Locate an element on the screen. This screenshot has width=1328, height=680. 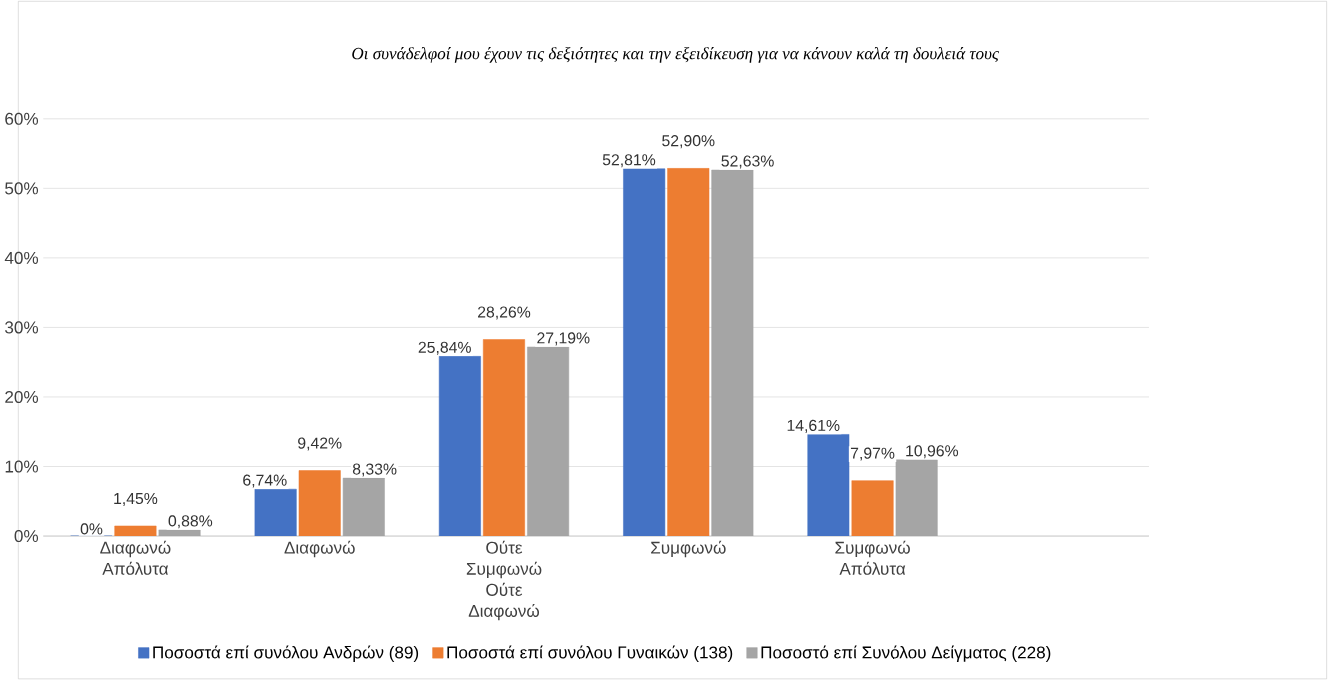
data-label: 1,45% is located at coordinates (136, 499).